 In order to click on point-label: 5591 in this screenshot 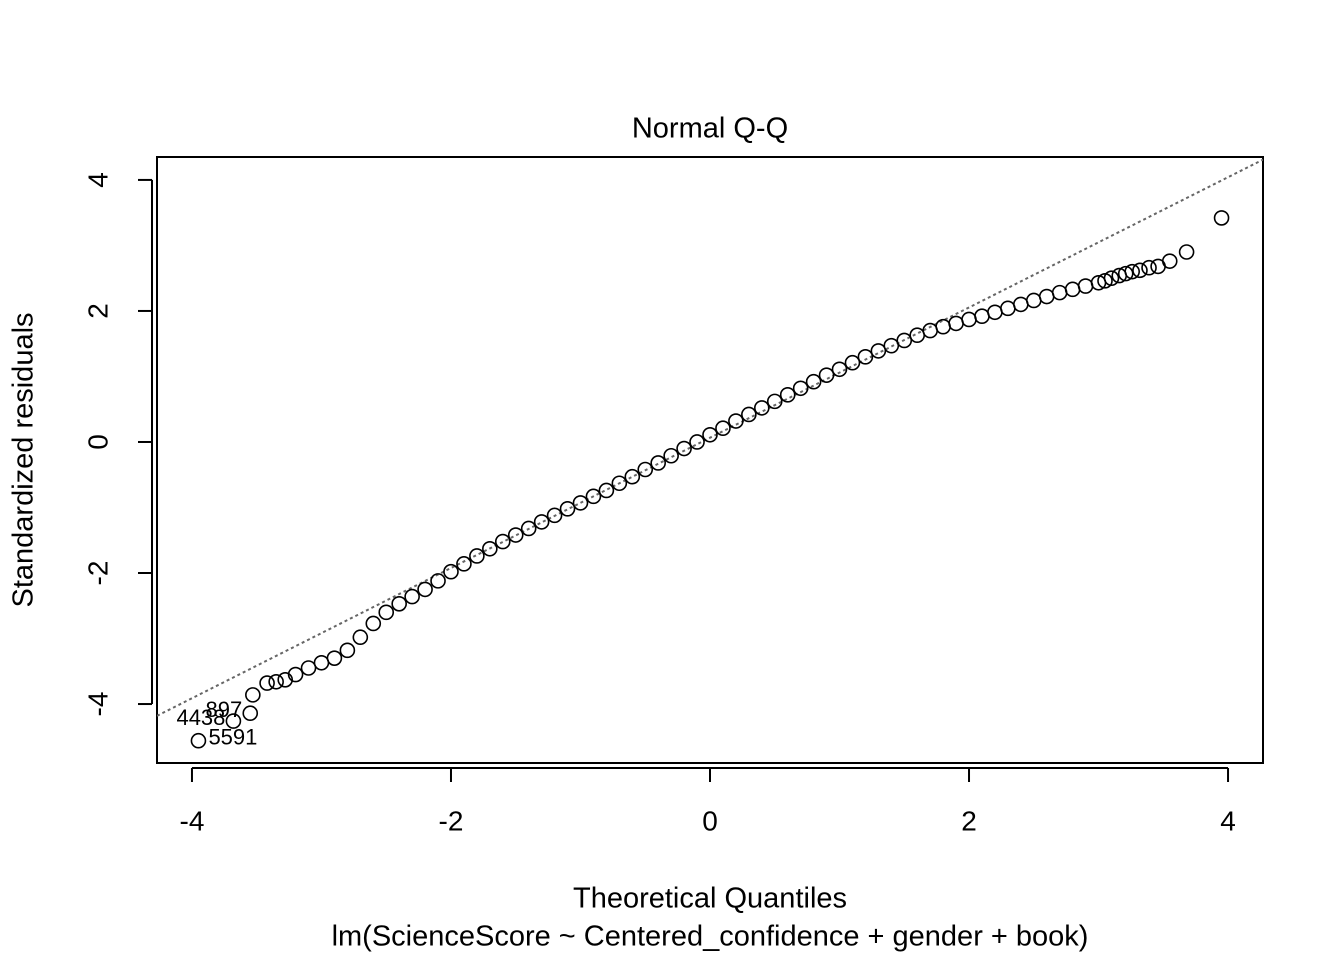, I will do `click(232, 737)`.